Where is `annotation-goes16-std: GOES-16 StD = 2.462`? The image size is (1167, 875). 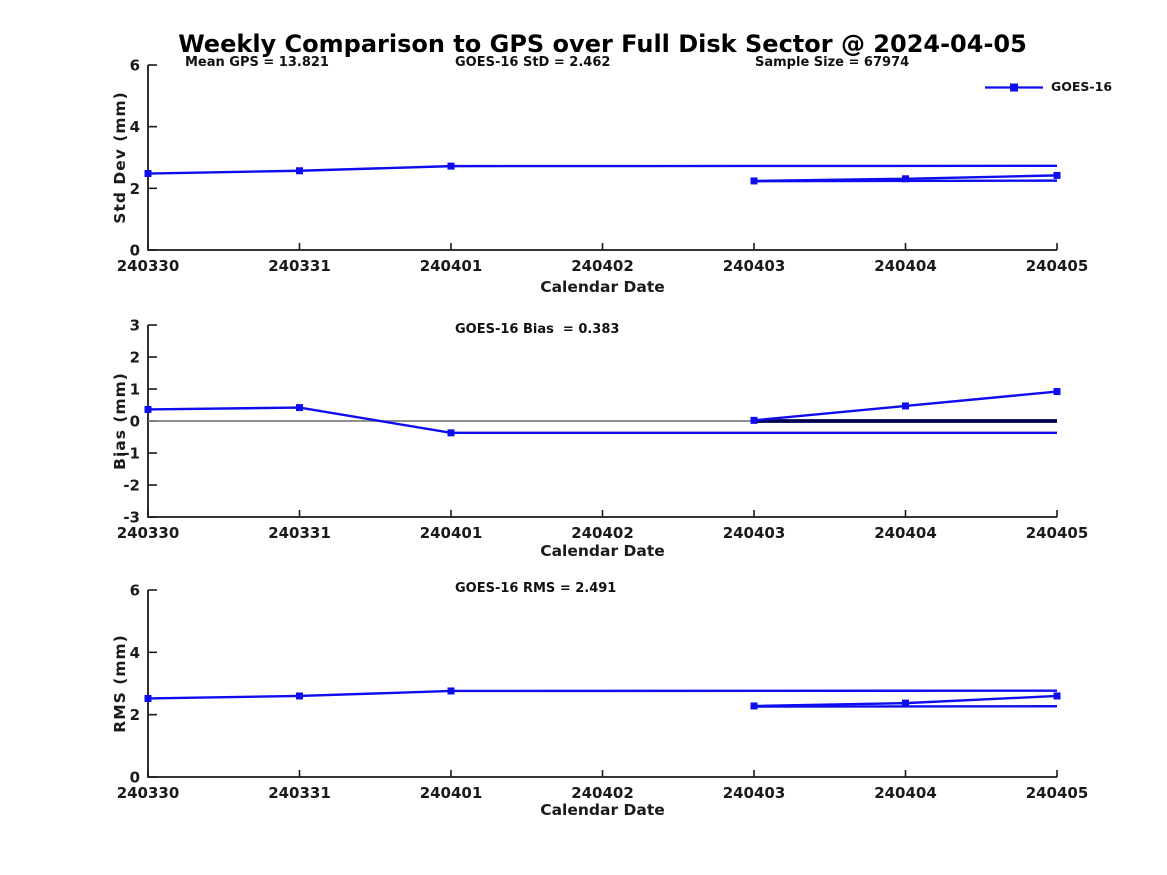 annotation-goes16-std: GOES-16 StD = 2.462 is located at coordinates (533, 62).